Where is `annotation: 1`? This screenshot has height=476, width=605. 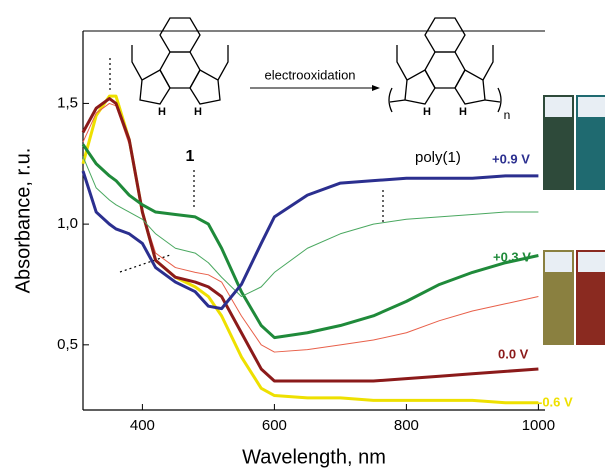
annotation: 1 is located at coordinates (190, 156).